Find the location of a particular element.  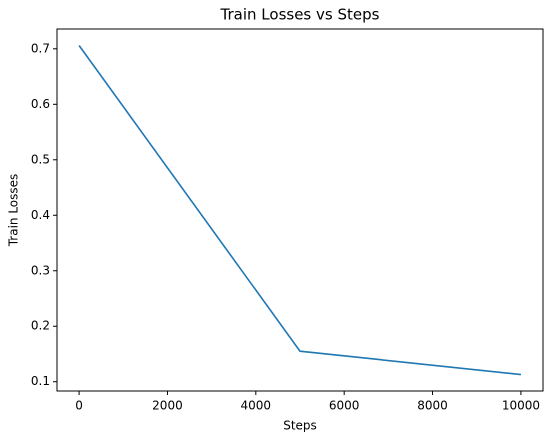

y-tick-label: 0.3 is located at coordinates (40, 270).